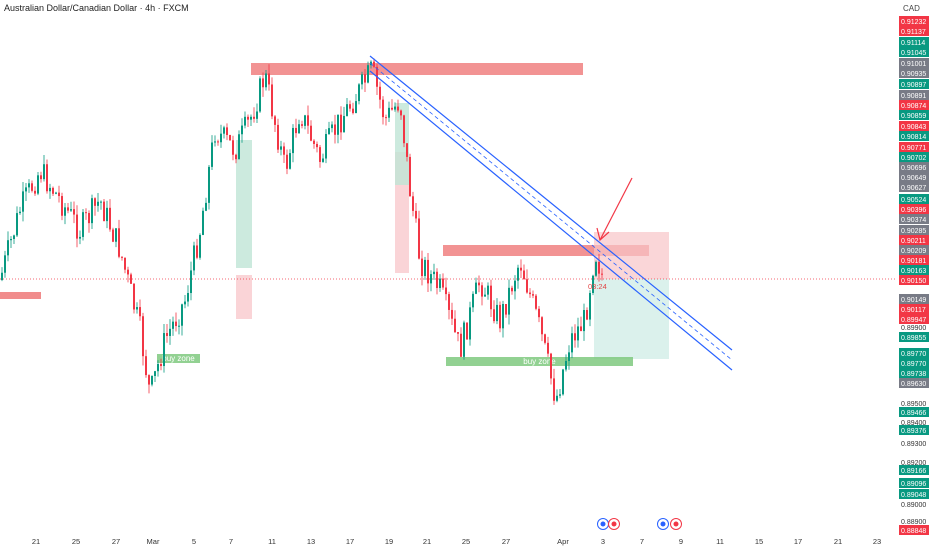  What do you see at coordinates (914, 136) in the screenshot?
I see `price-label: 0.90814` at bounding box center [914, 136].